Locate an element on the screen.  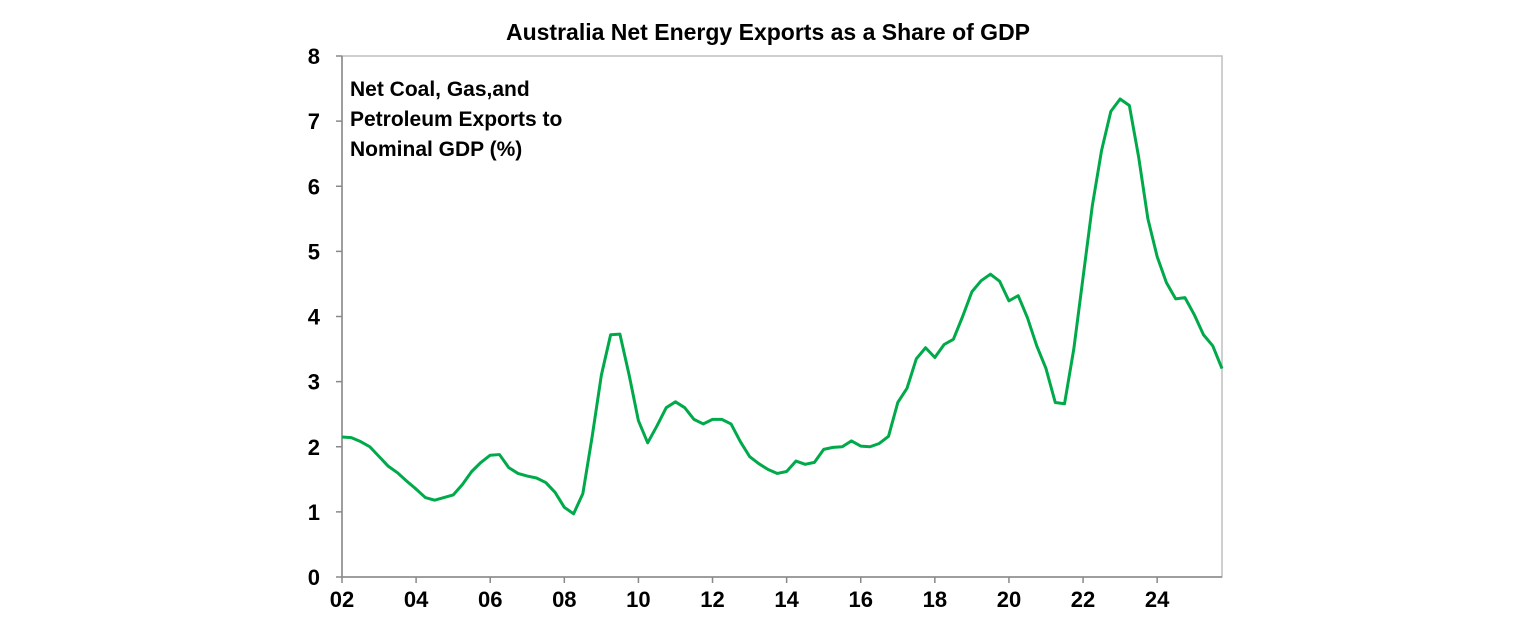
y-tick-label: 1 is located at coordinates (314, 512).